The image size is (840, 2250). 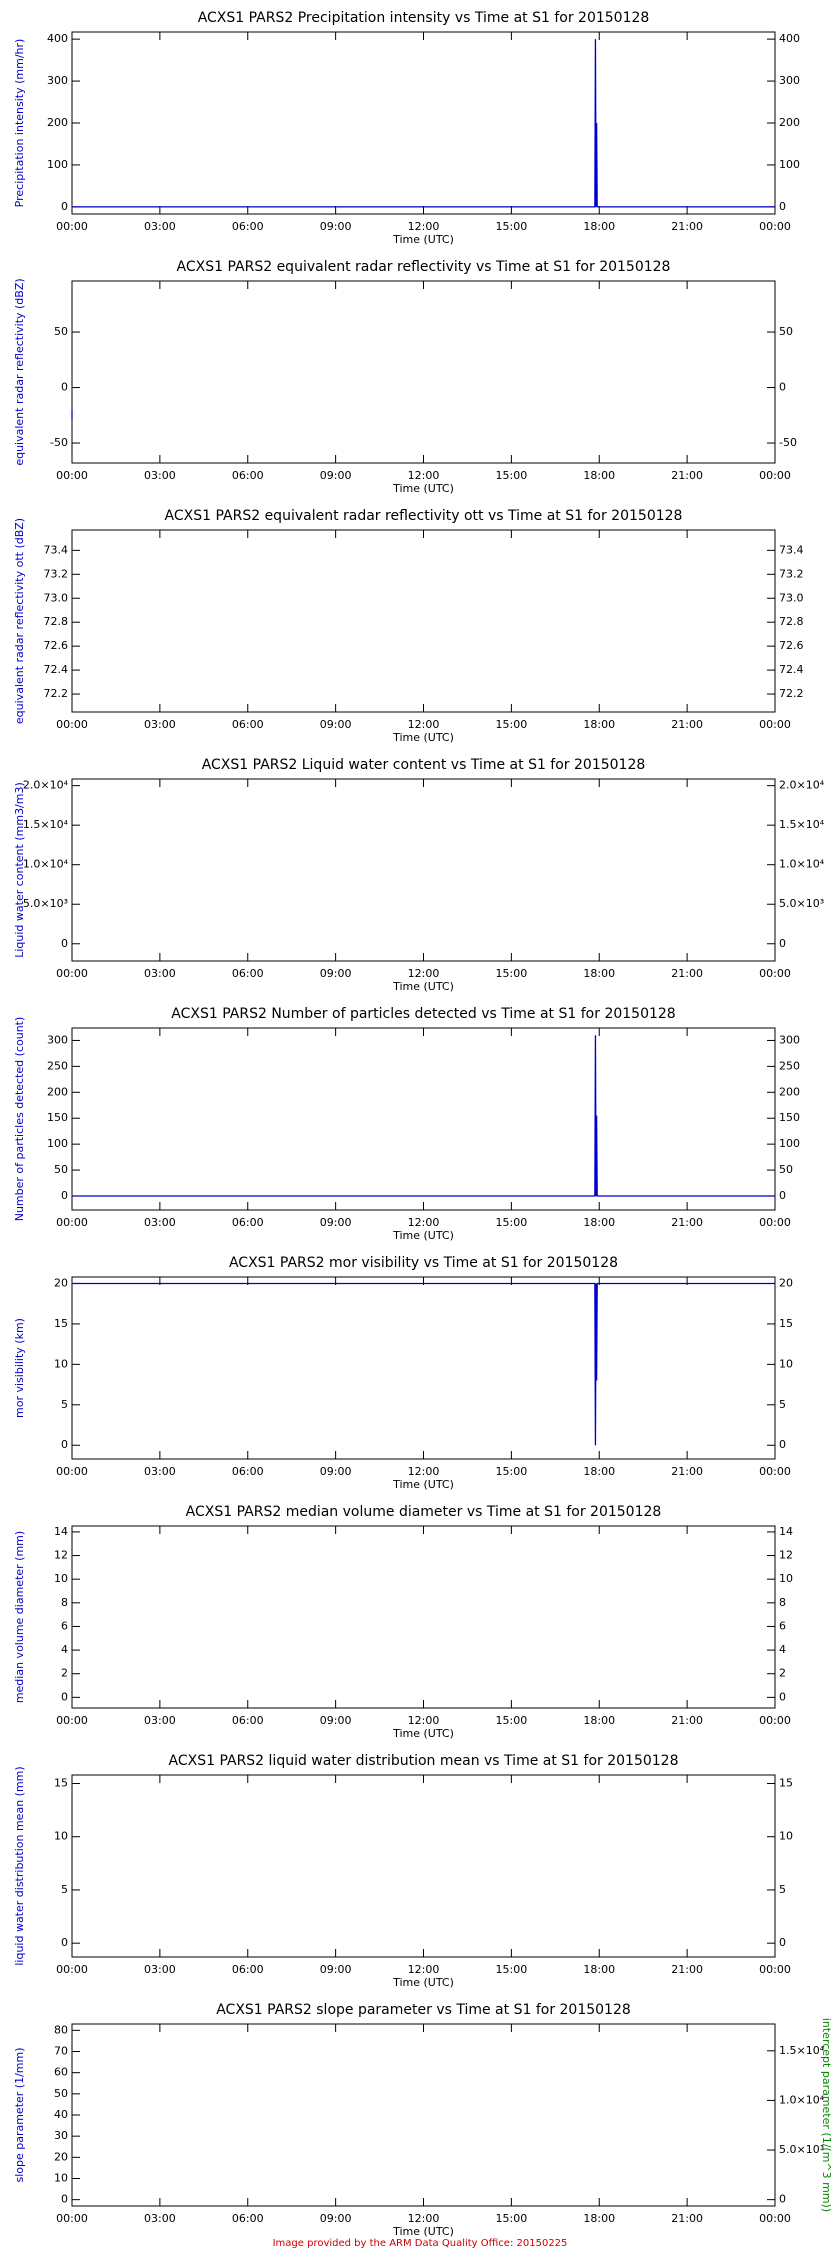 What do you see at coordinates (61, 2114) in the screenshot?
I see `y-tick-label: 40` at bounding box center [61, 2114].